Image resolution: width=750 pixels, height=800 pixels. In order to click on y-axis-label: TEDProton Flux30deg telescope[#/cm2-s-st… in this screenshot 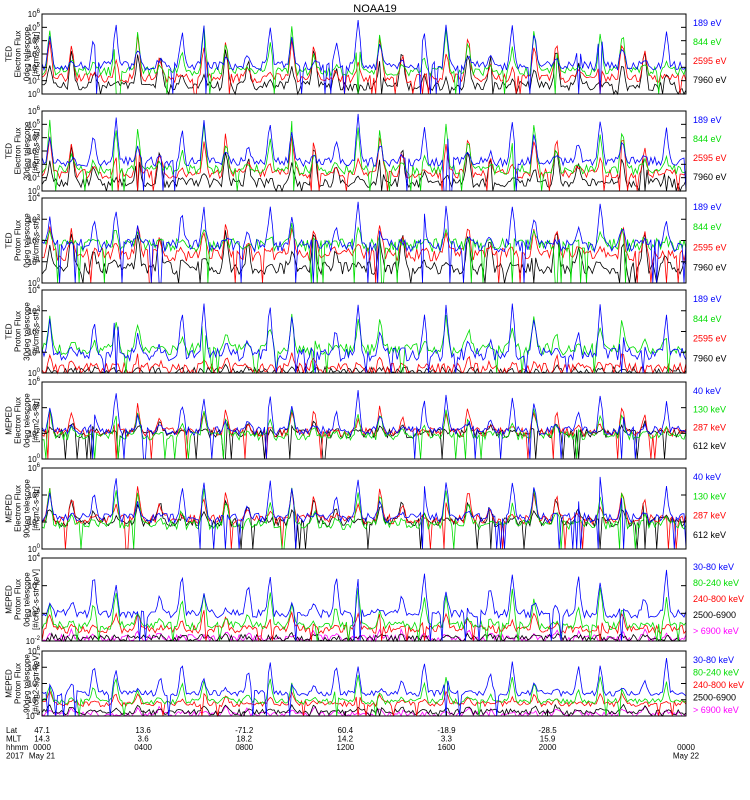, I will do `click(23, 331)`.